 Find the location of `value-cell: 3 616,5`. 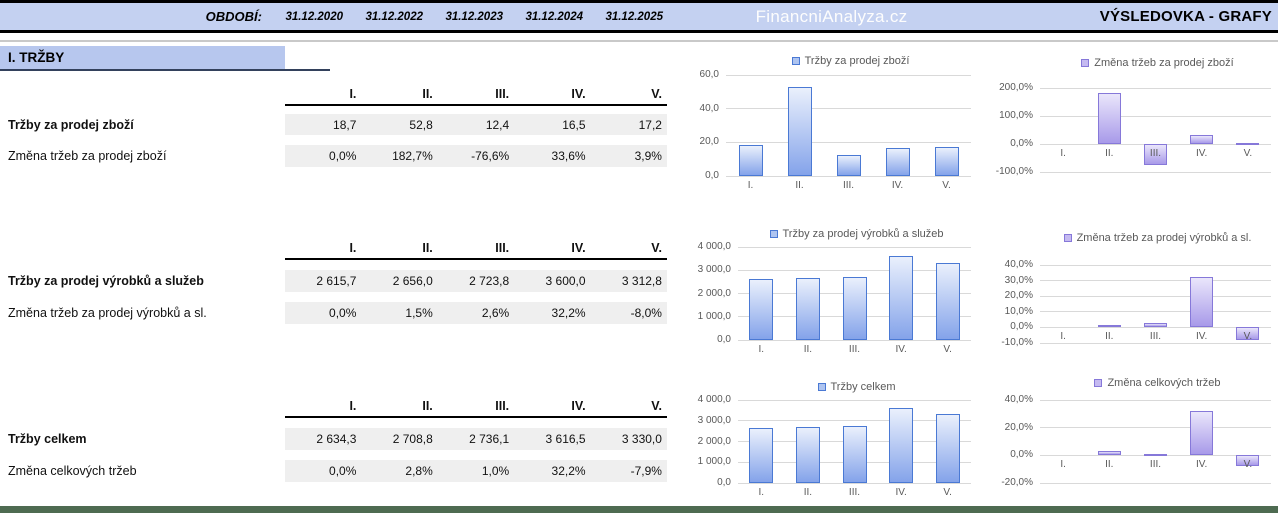

value-cell: 3 616,5 is located at coordinates (565, 439).